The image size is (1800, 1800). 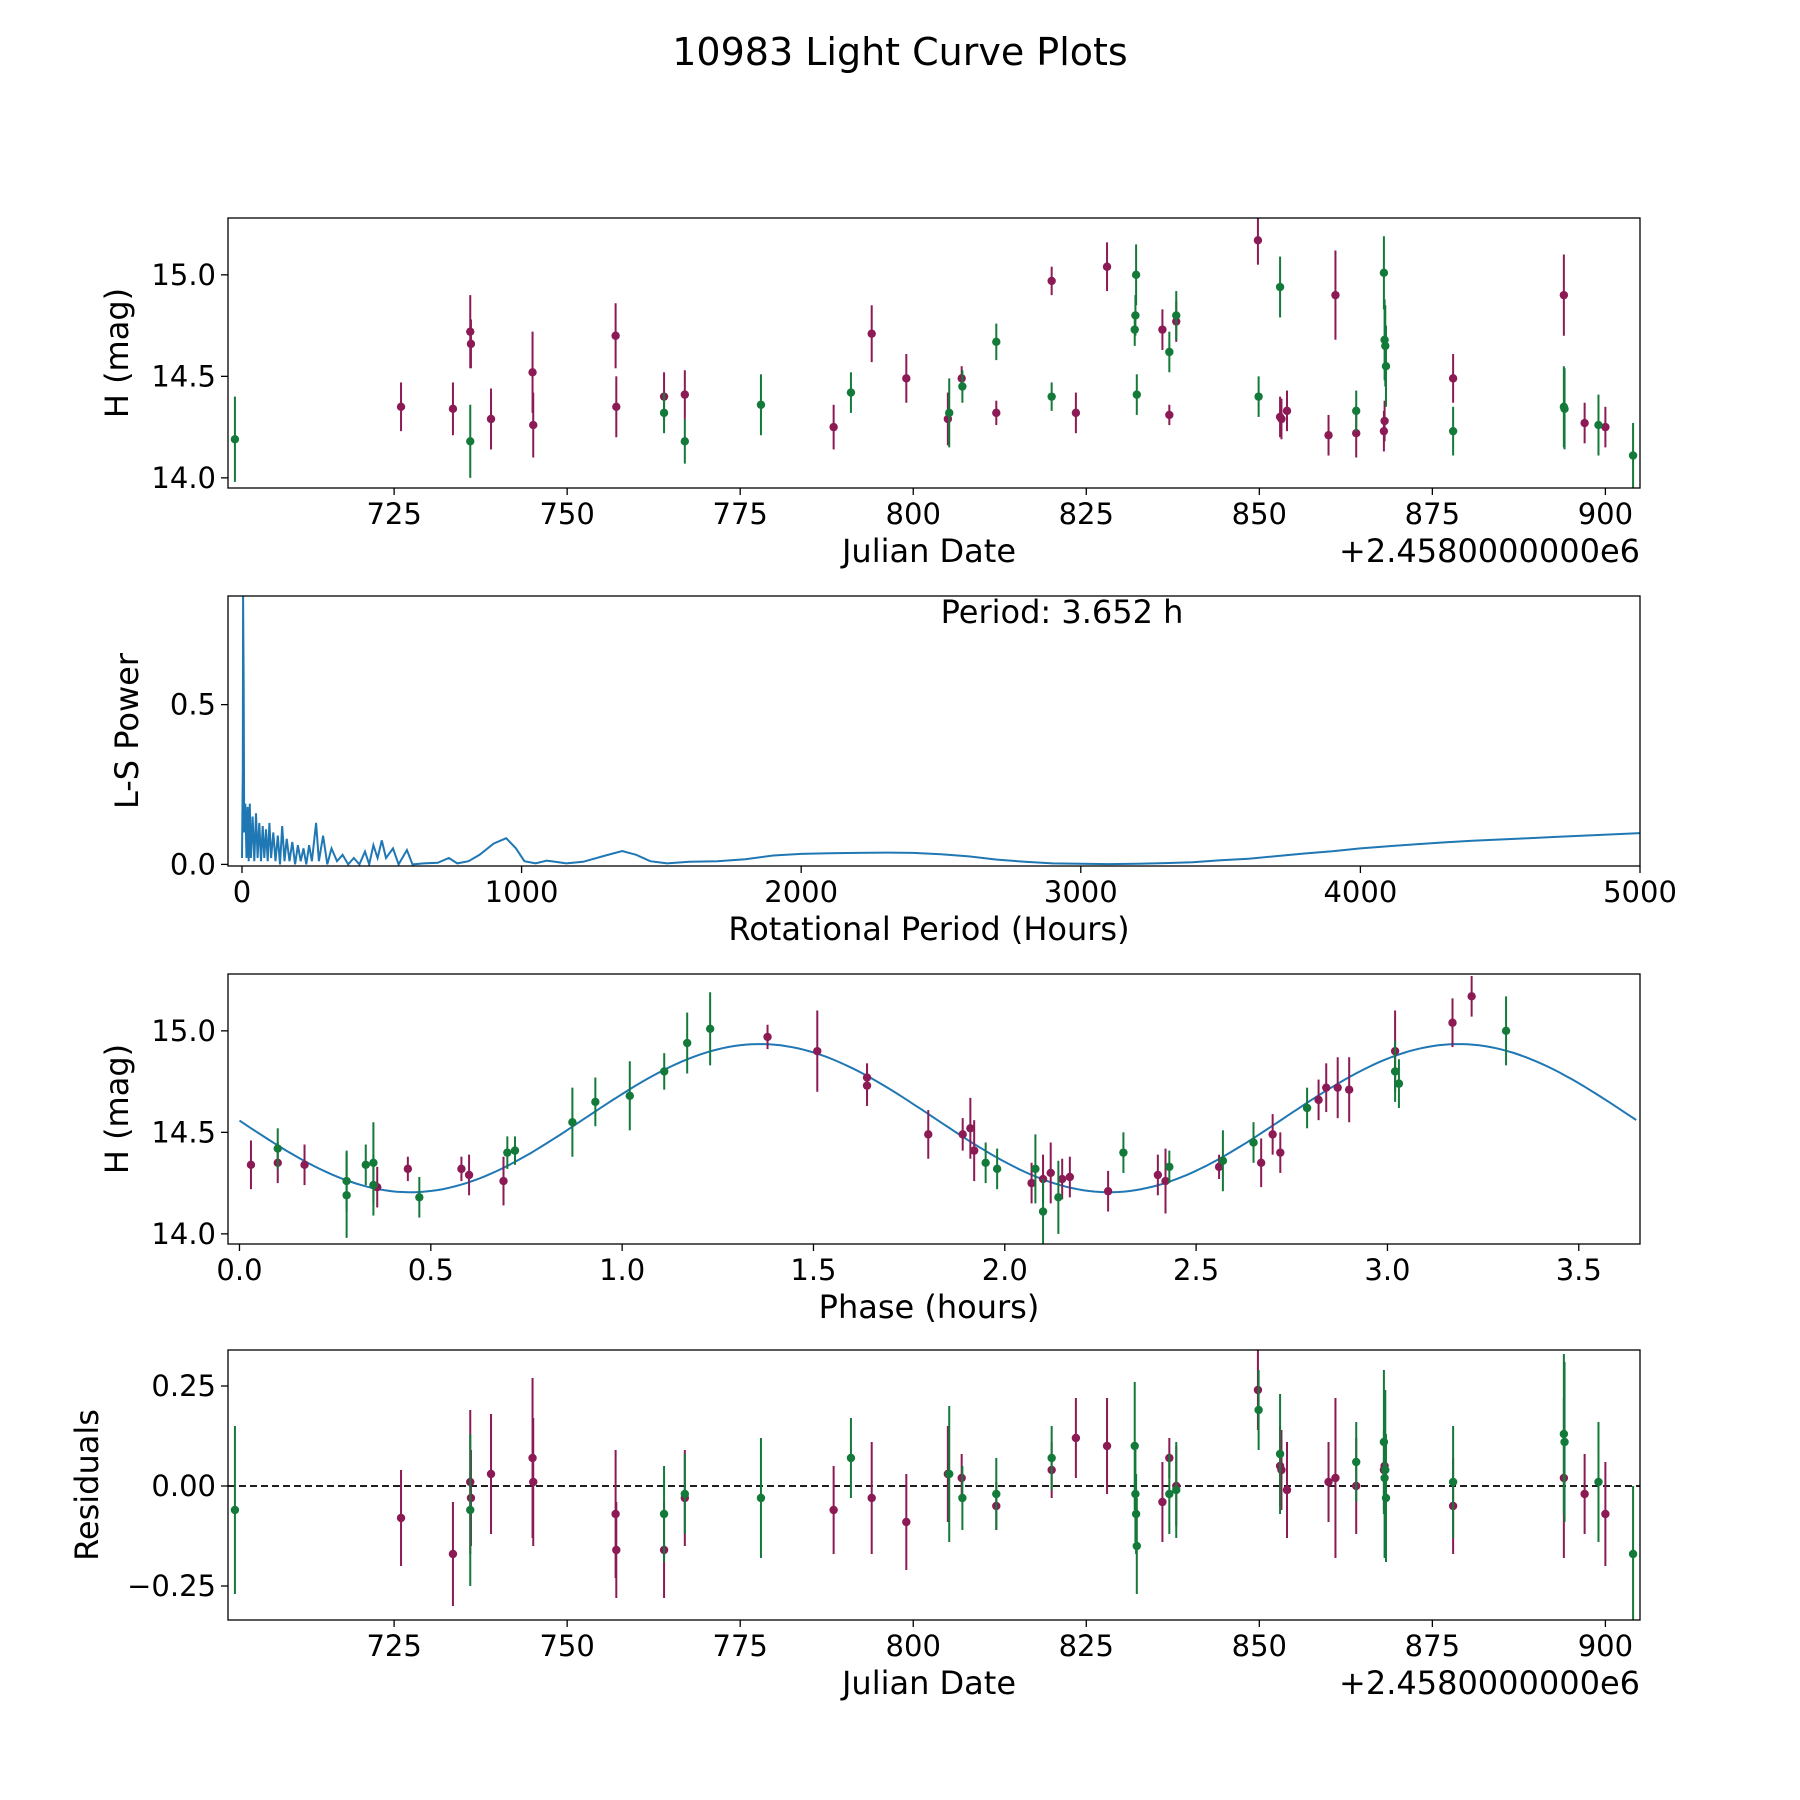 I want to click on residuals-xlabel: Julian Date, so click(x=928, y=1683).